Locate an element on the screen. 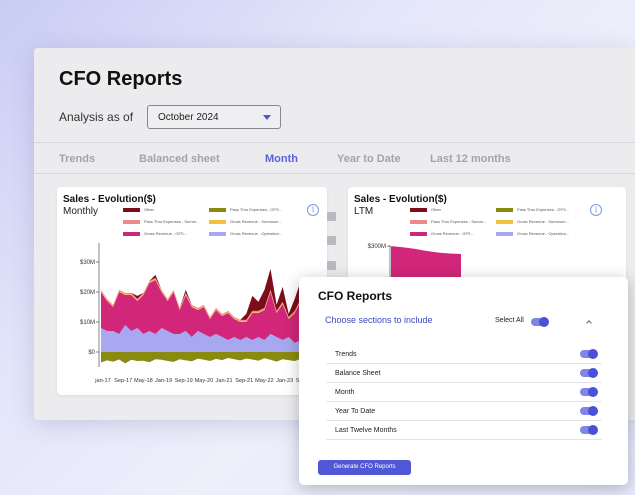 The width and height of the screenshot is (635, 495). y-tick-label: $20M is located at coordinates (87, 293).